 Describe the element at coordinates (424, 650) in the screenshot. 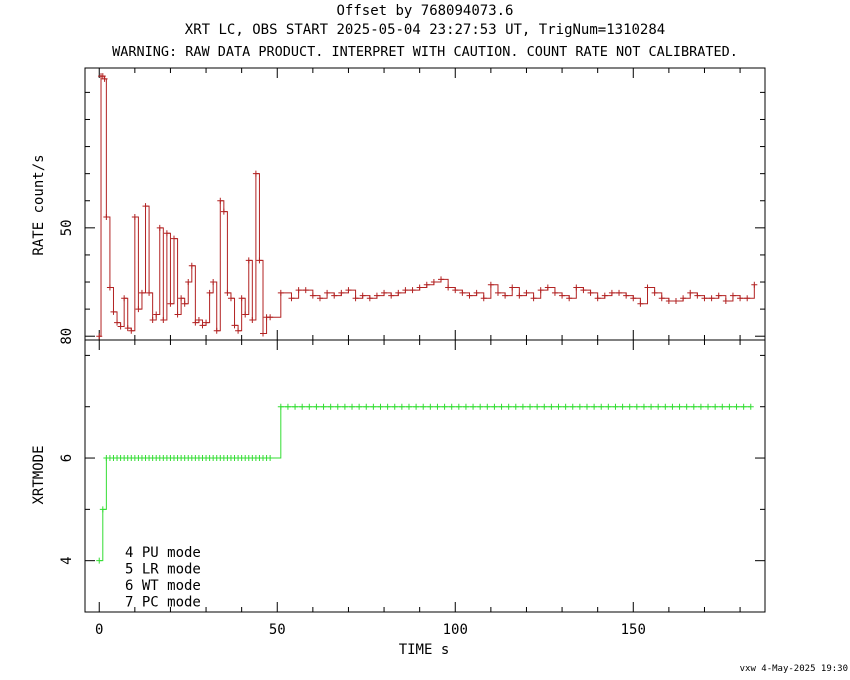

I see `x-axis-label: TIME s` at that location.